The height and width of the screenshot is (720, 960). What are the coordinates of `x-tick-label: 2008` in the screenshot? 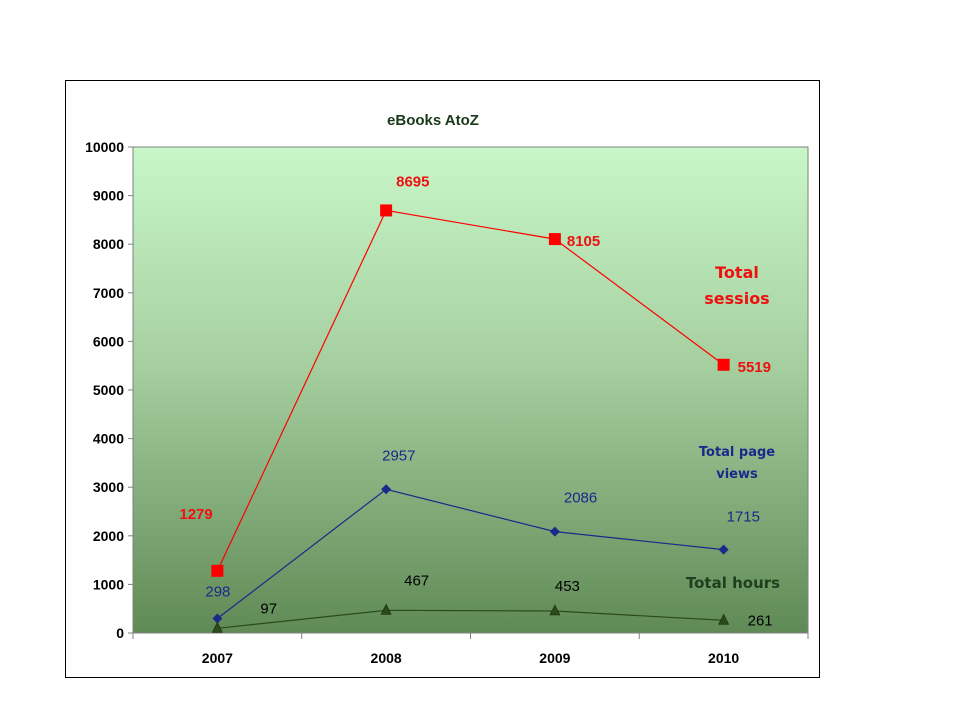 It's located at (386, 658).